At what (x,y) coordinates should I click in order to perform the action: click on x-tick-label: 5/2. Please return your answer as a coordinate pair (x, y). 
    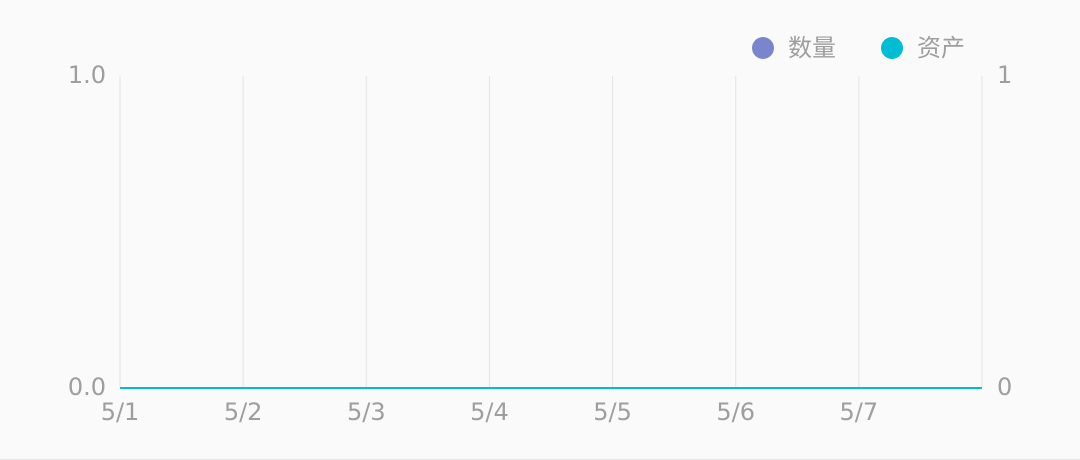
    Looking at the image, I should click on (243, 412).